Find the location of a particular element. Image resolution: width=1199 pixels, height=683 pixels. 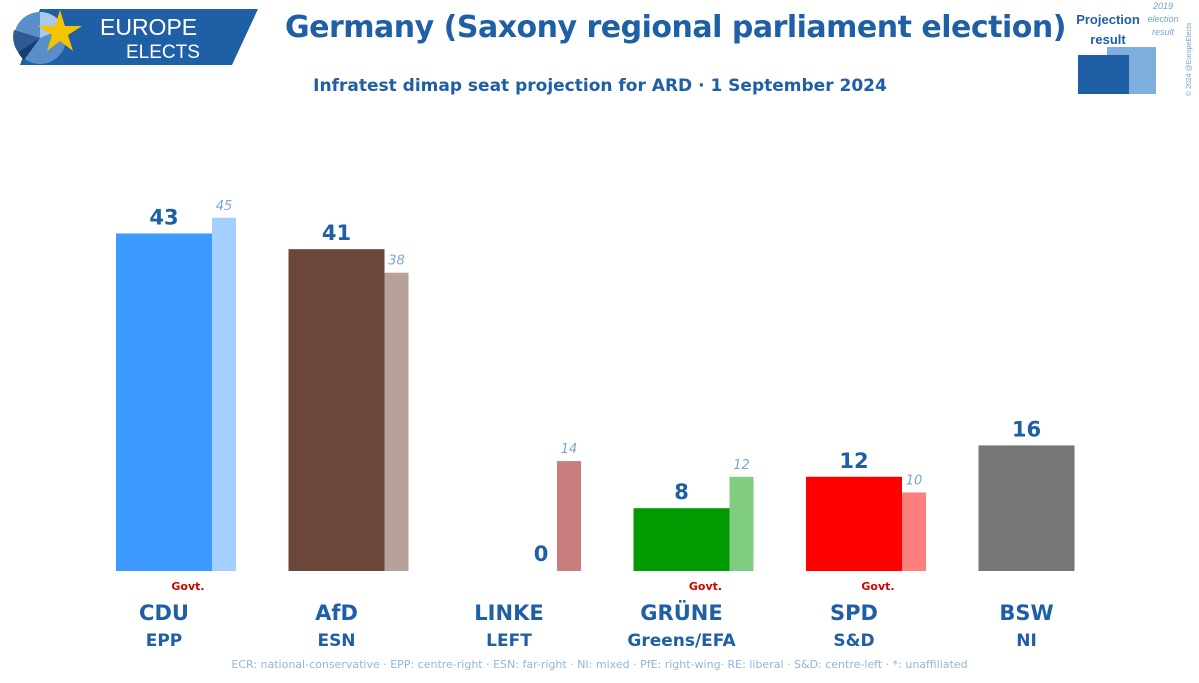

value-label-previous: 45 is located at coordinates (224, 206).